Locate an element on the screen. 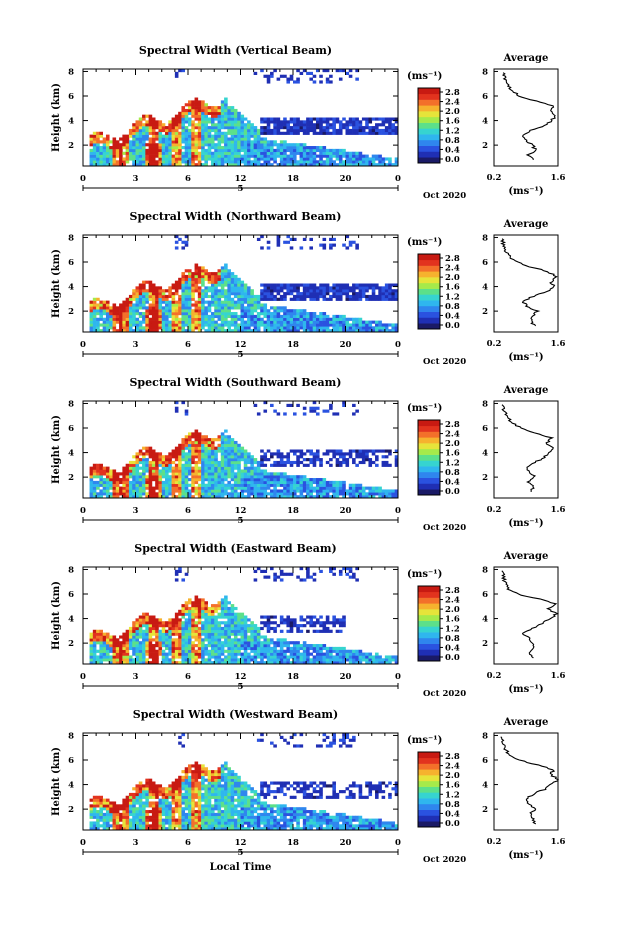 This screenshot has width=617, height=933. profile-y-tick-label: 6 is located at coordinates (485, 263).